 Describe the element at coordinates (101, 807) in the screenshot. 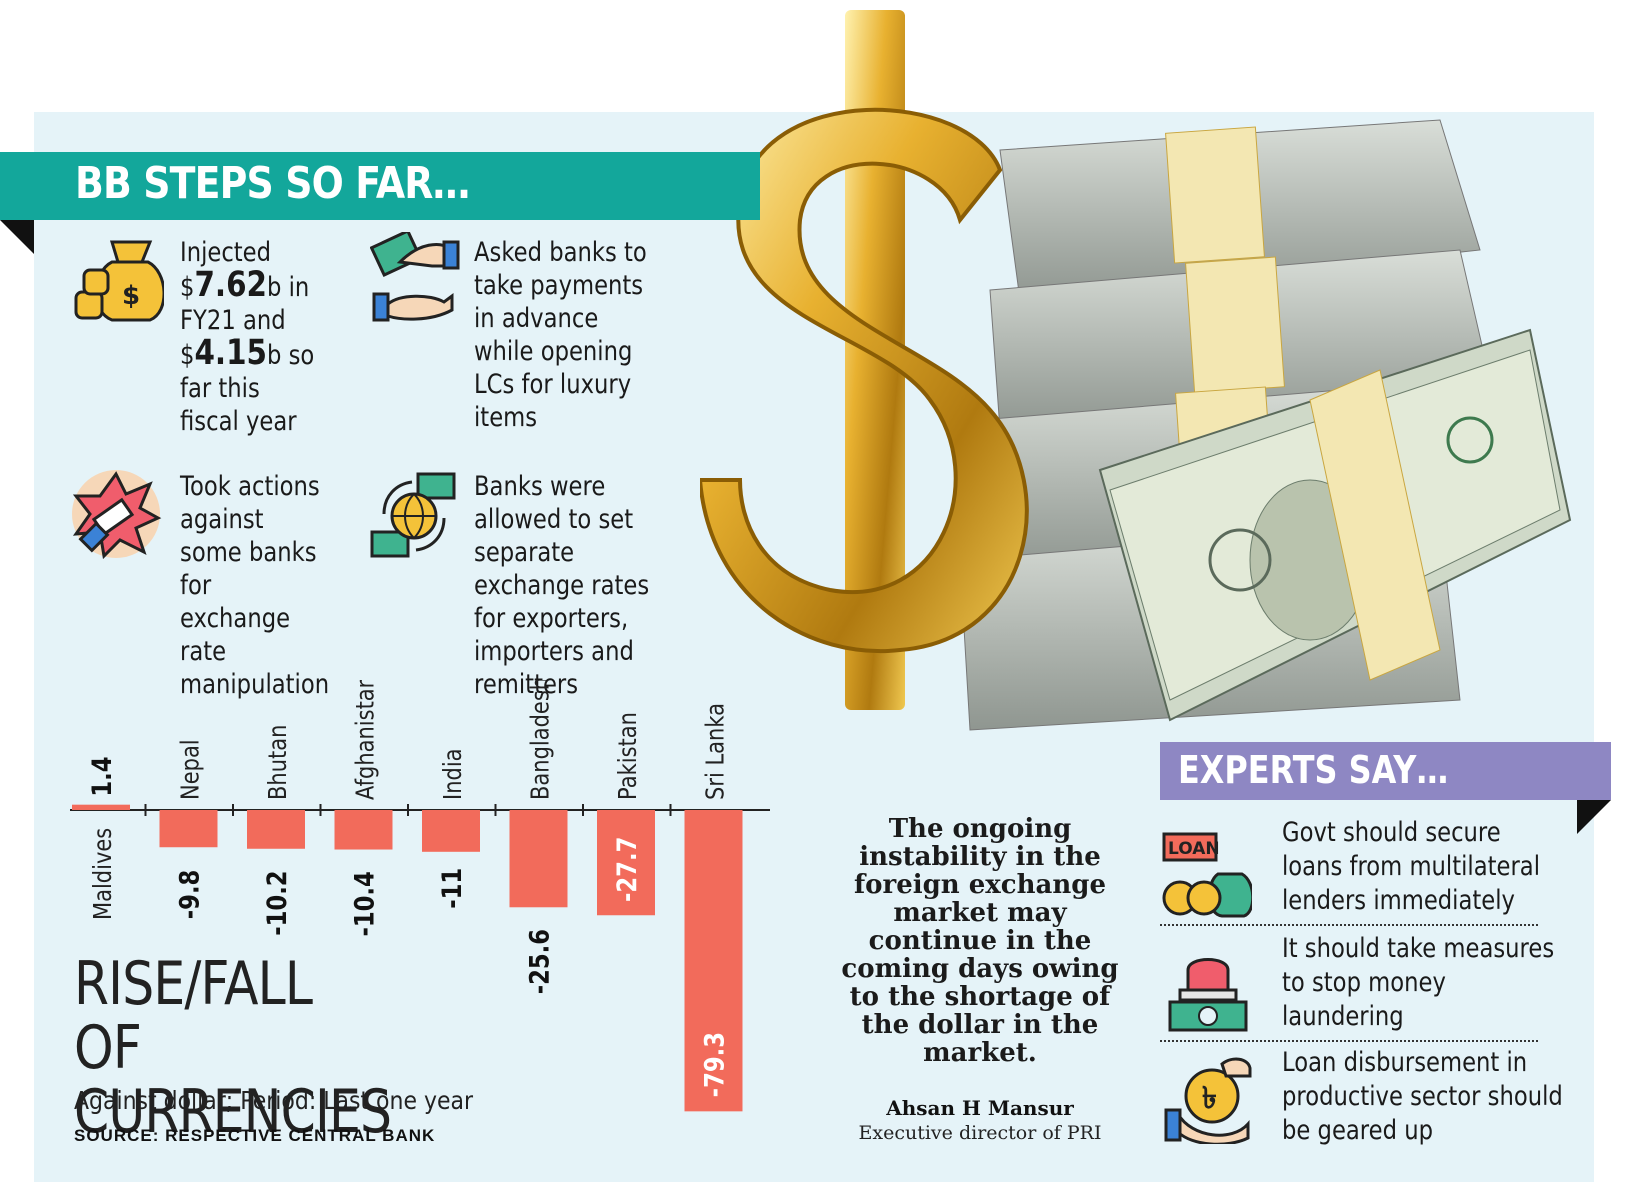

I see `bar-maldives` at that location.